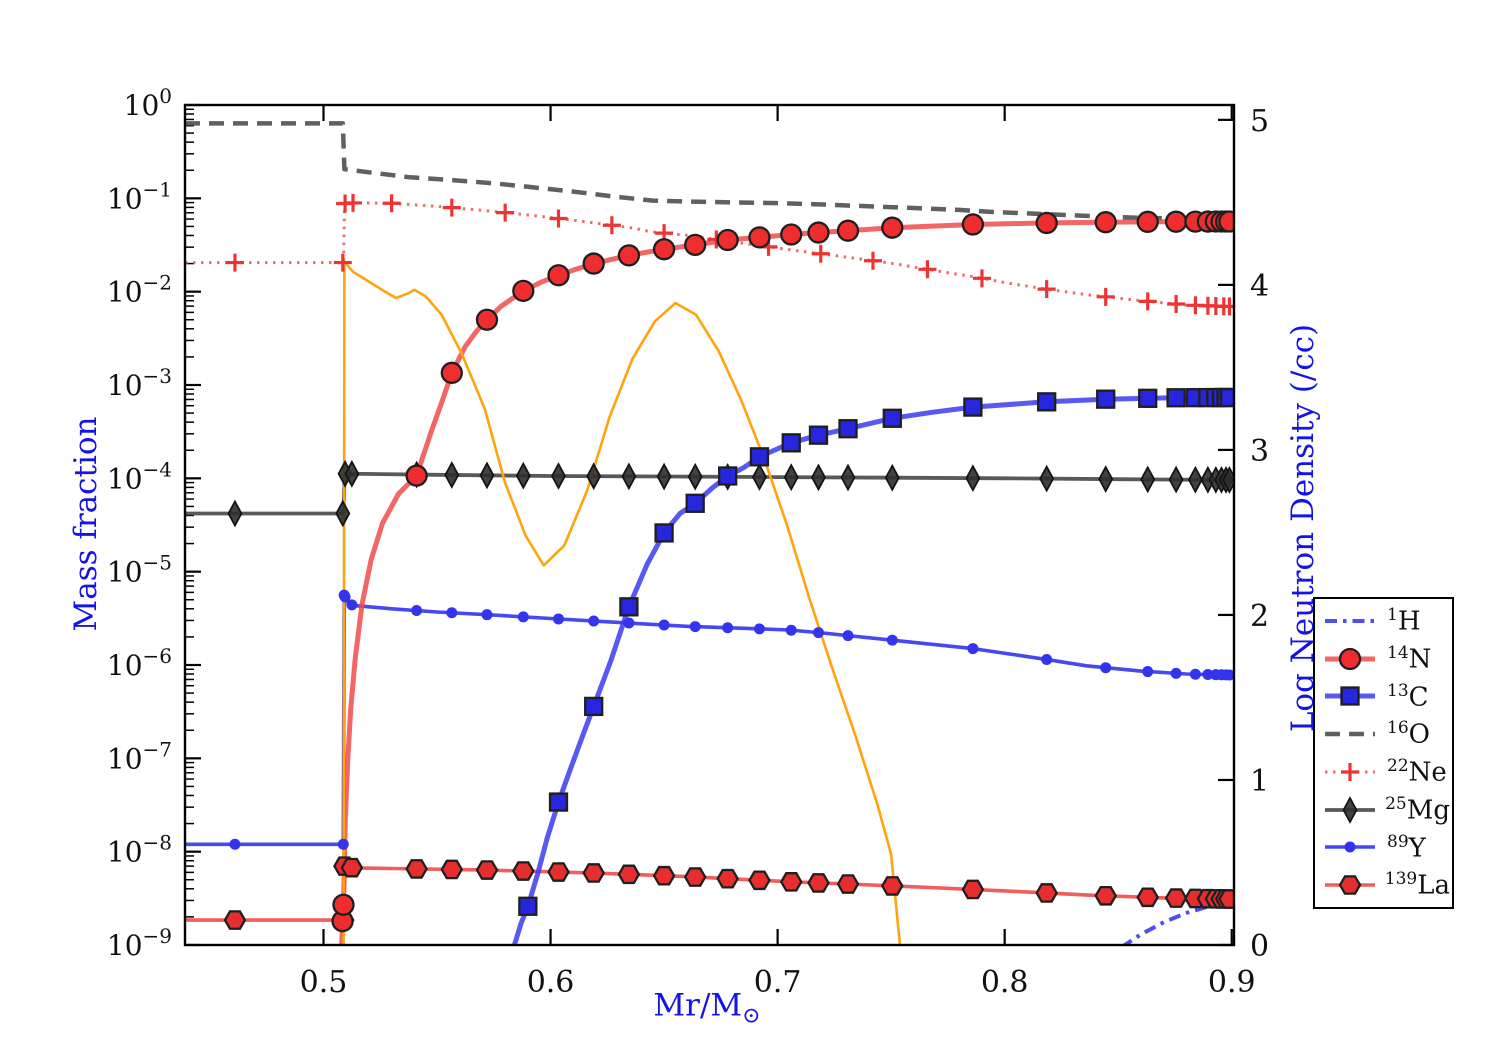 The image size is (1500, 1050). What do you see at coordinates (139, 663) in the screenshot?
I see `y-left-tick-label: 10⁻⁶` at bounding box center [139, 663].